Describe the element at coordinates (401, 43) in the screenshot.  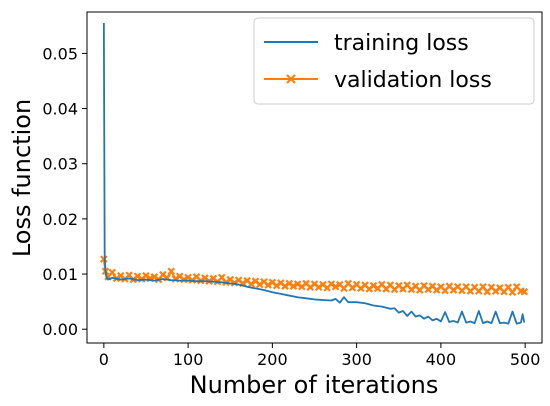
I see `legend-label-training-loss: training loss` at that location.